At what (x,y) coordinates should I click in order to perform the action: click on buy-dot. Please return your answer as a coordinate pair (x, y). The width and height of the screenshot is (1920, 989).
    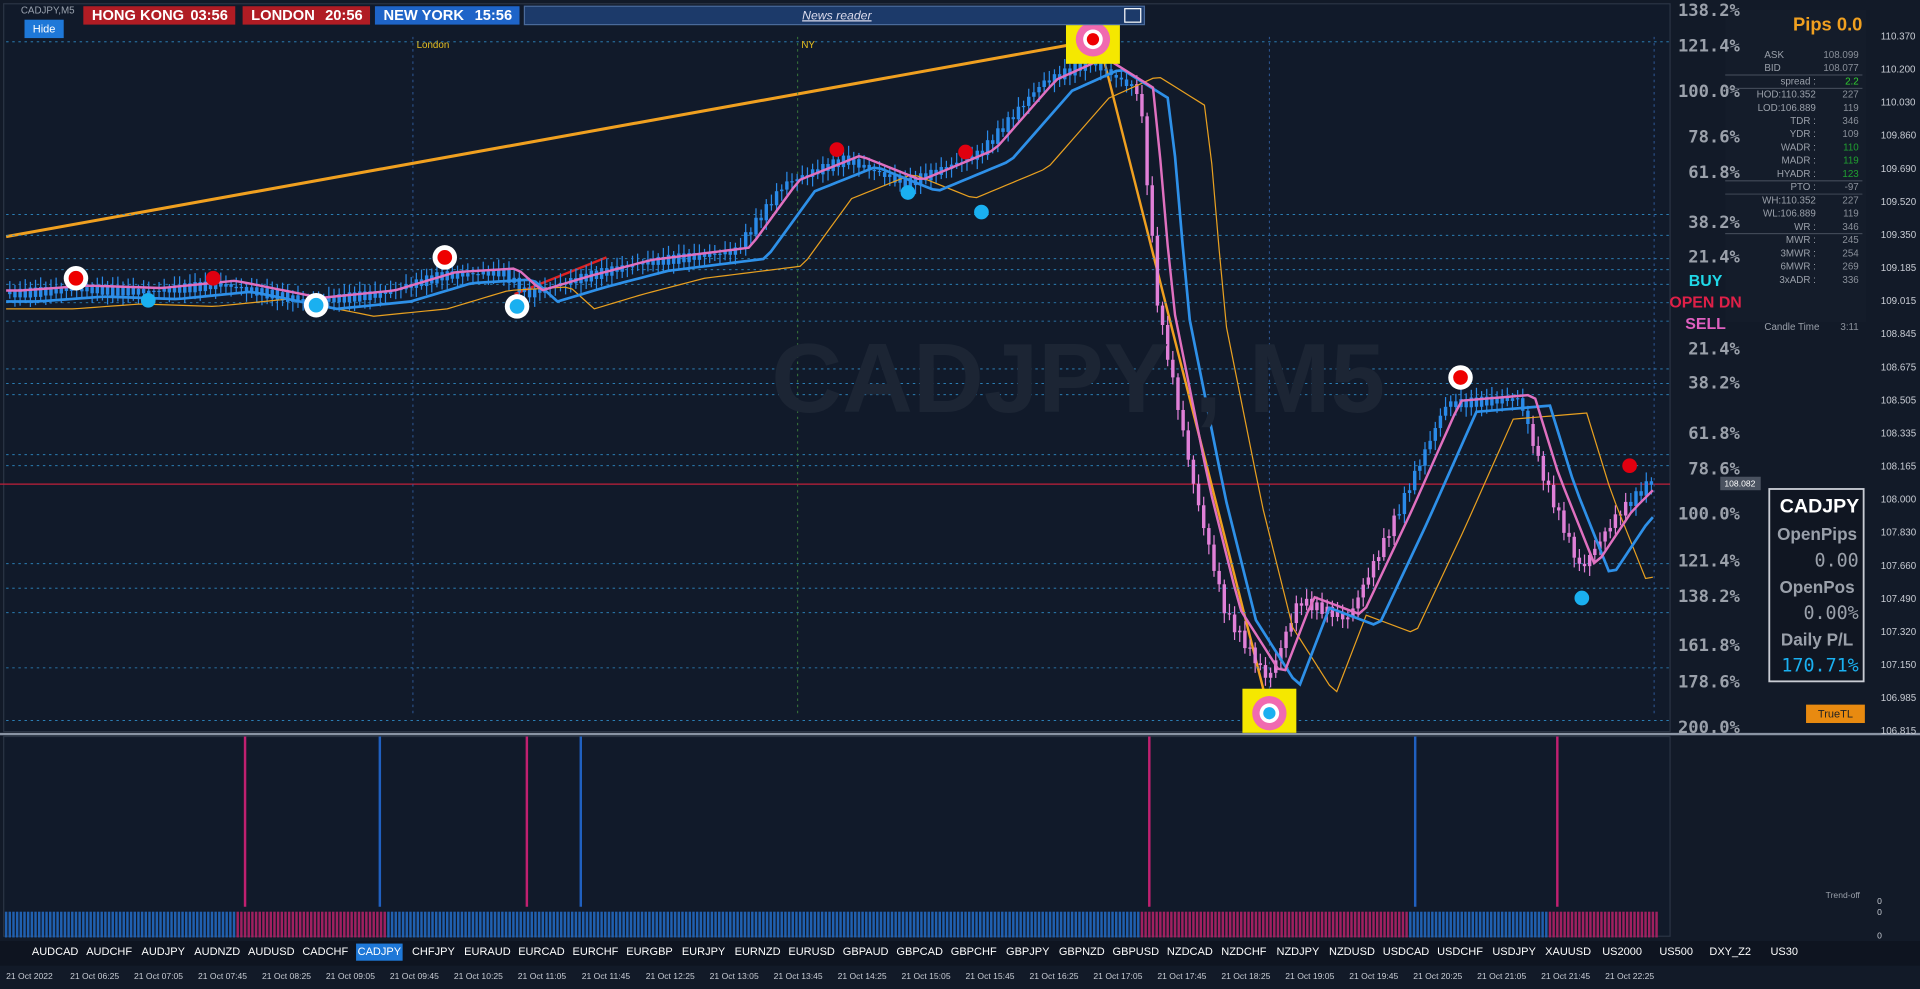
    Looking at the image, I should click on (1582, 598).